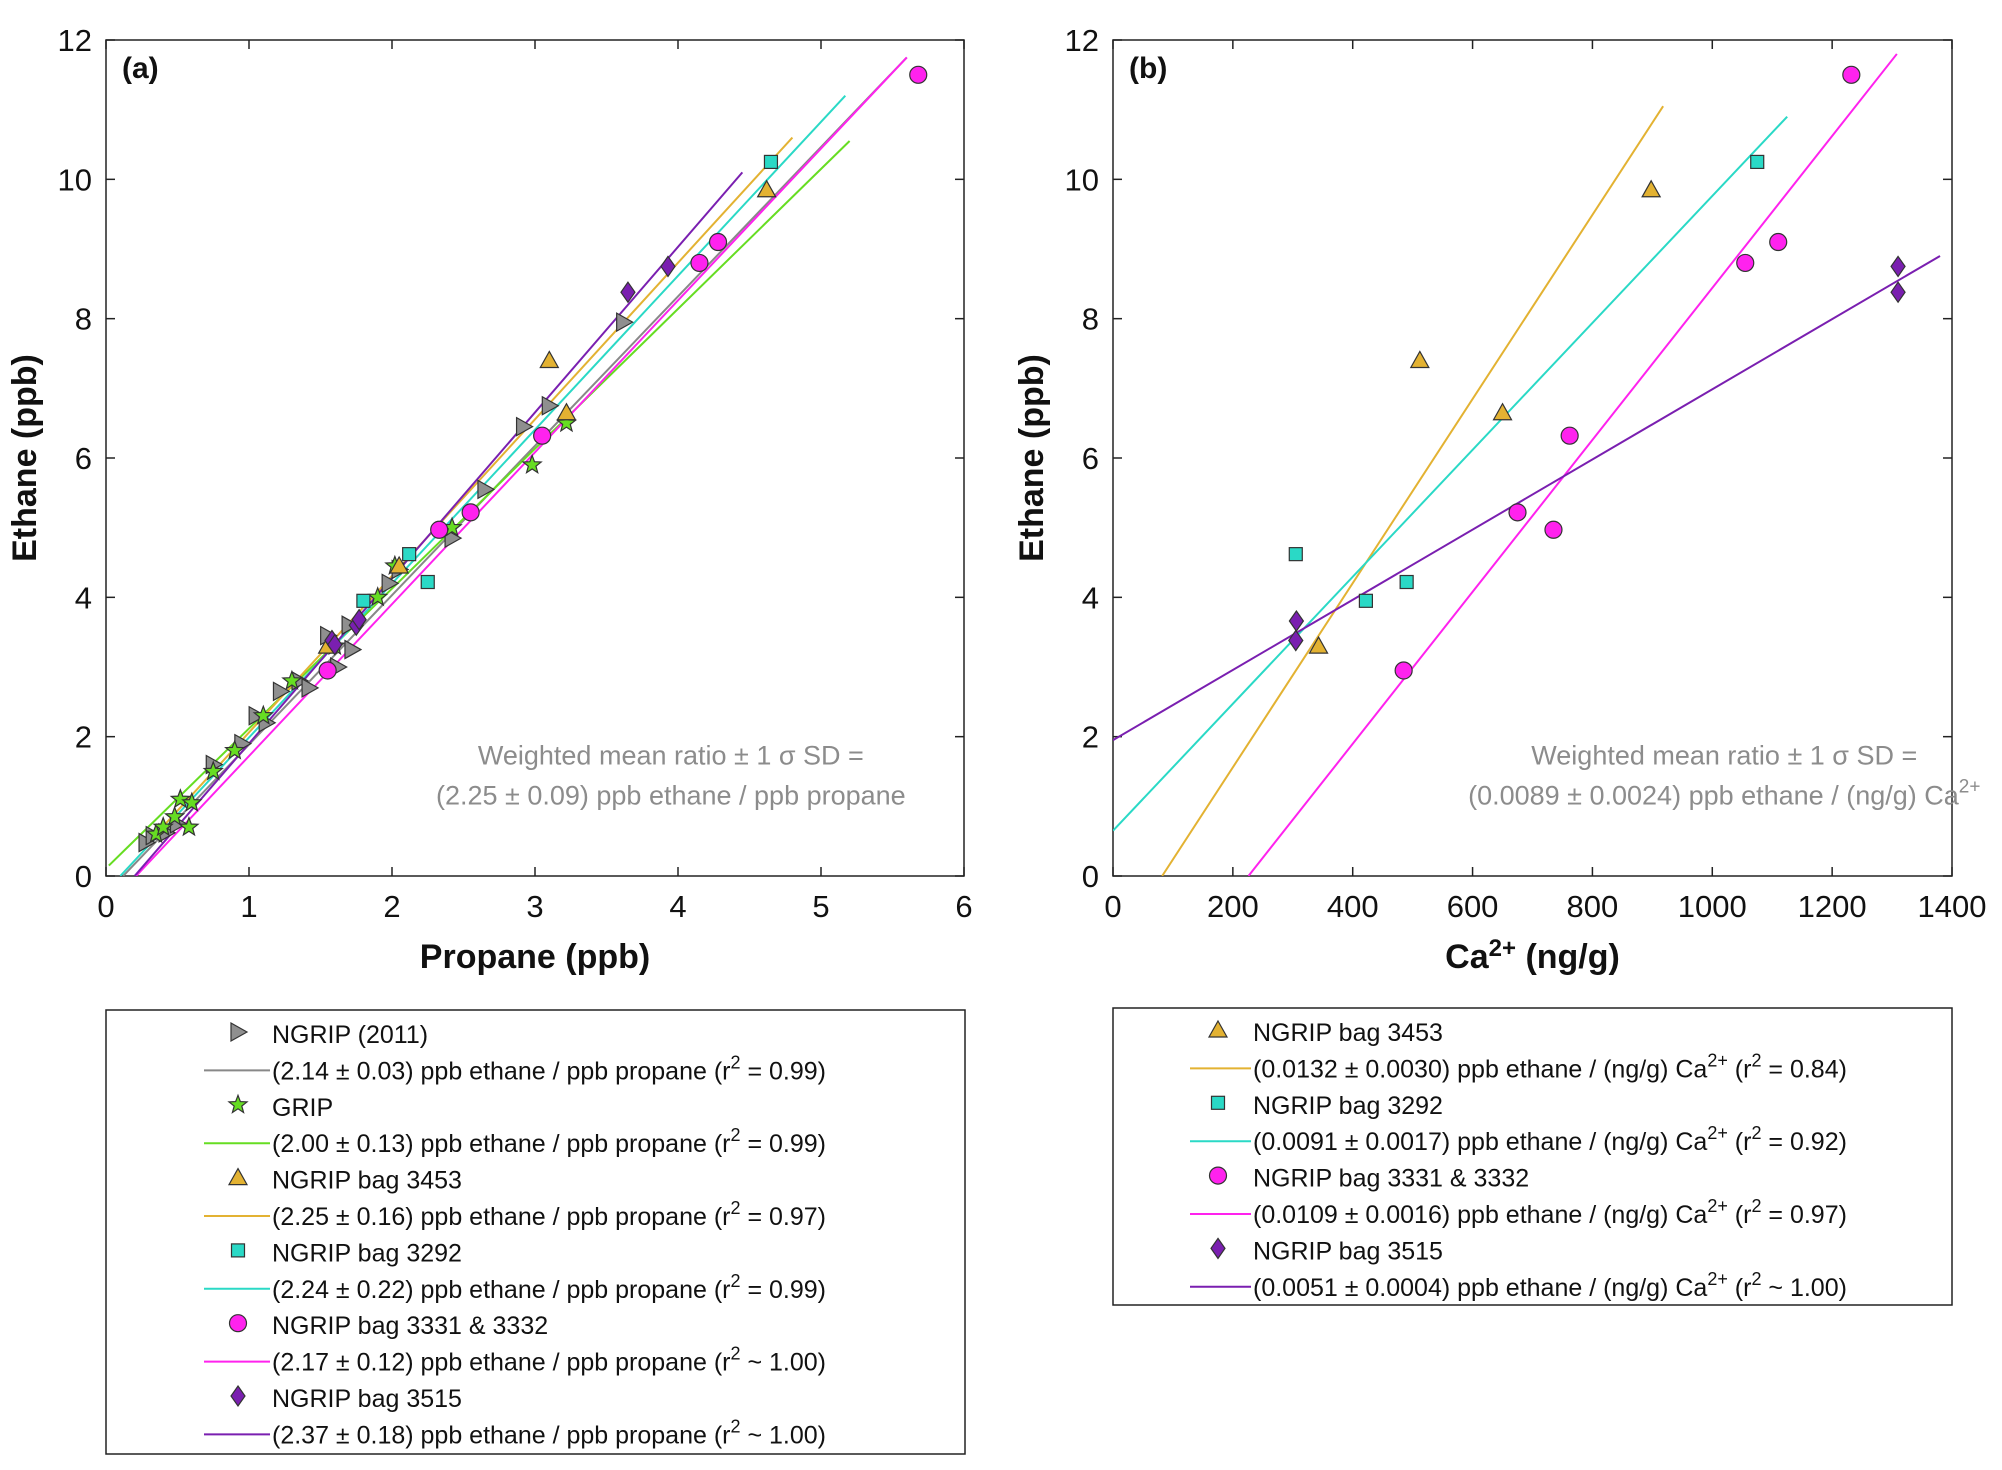 The height and width of the screenshot is (1470, 2002). I want to click on y-tick-label: 8, so click(1090, 319).